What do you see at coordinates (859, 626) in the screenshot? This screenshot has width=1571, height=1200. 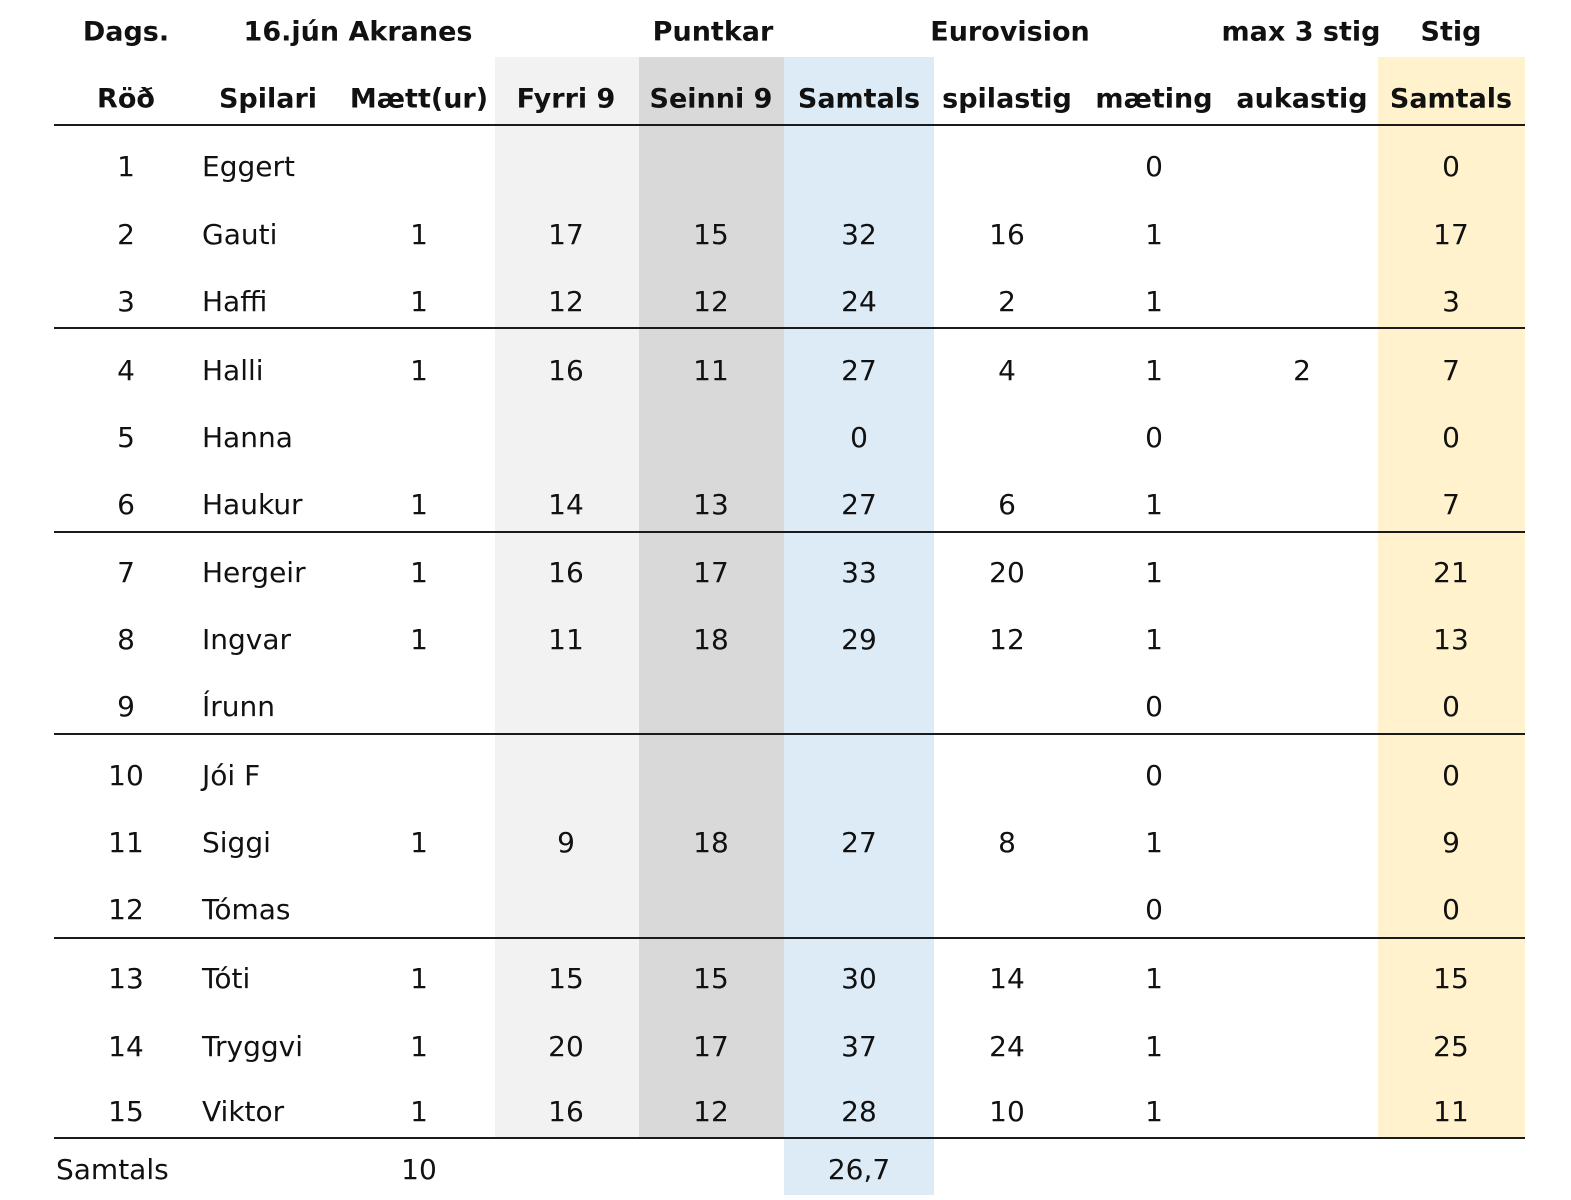 I see `samtals-column-band` at bounding box center [859, 626].